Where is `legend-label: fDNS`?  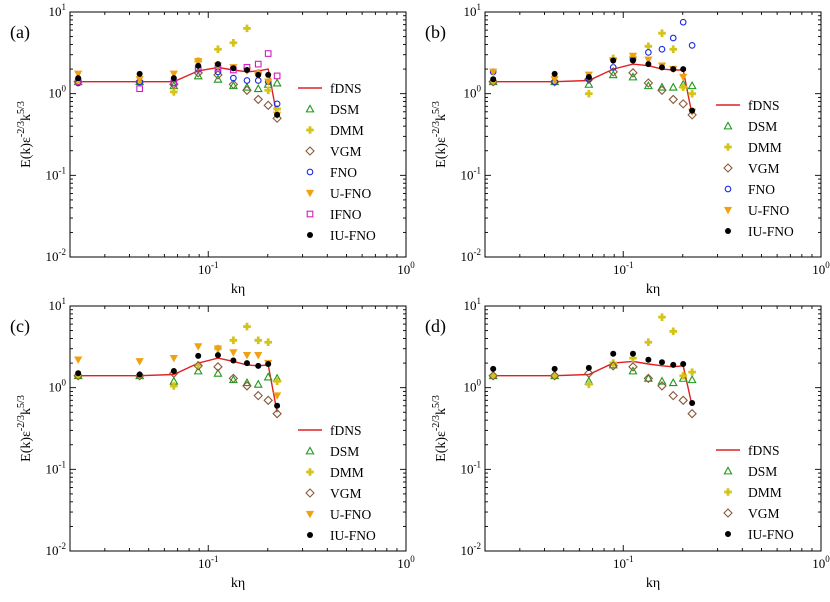 legend-label: fDNS is located at coordinates (764, 105).